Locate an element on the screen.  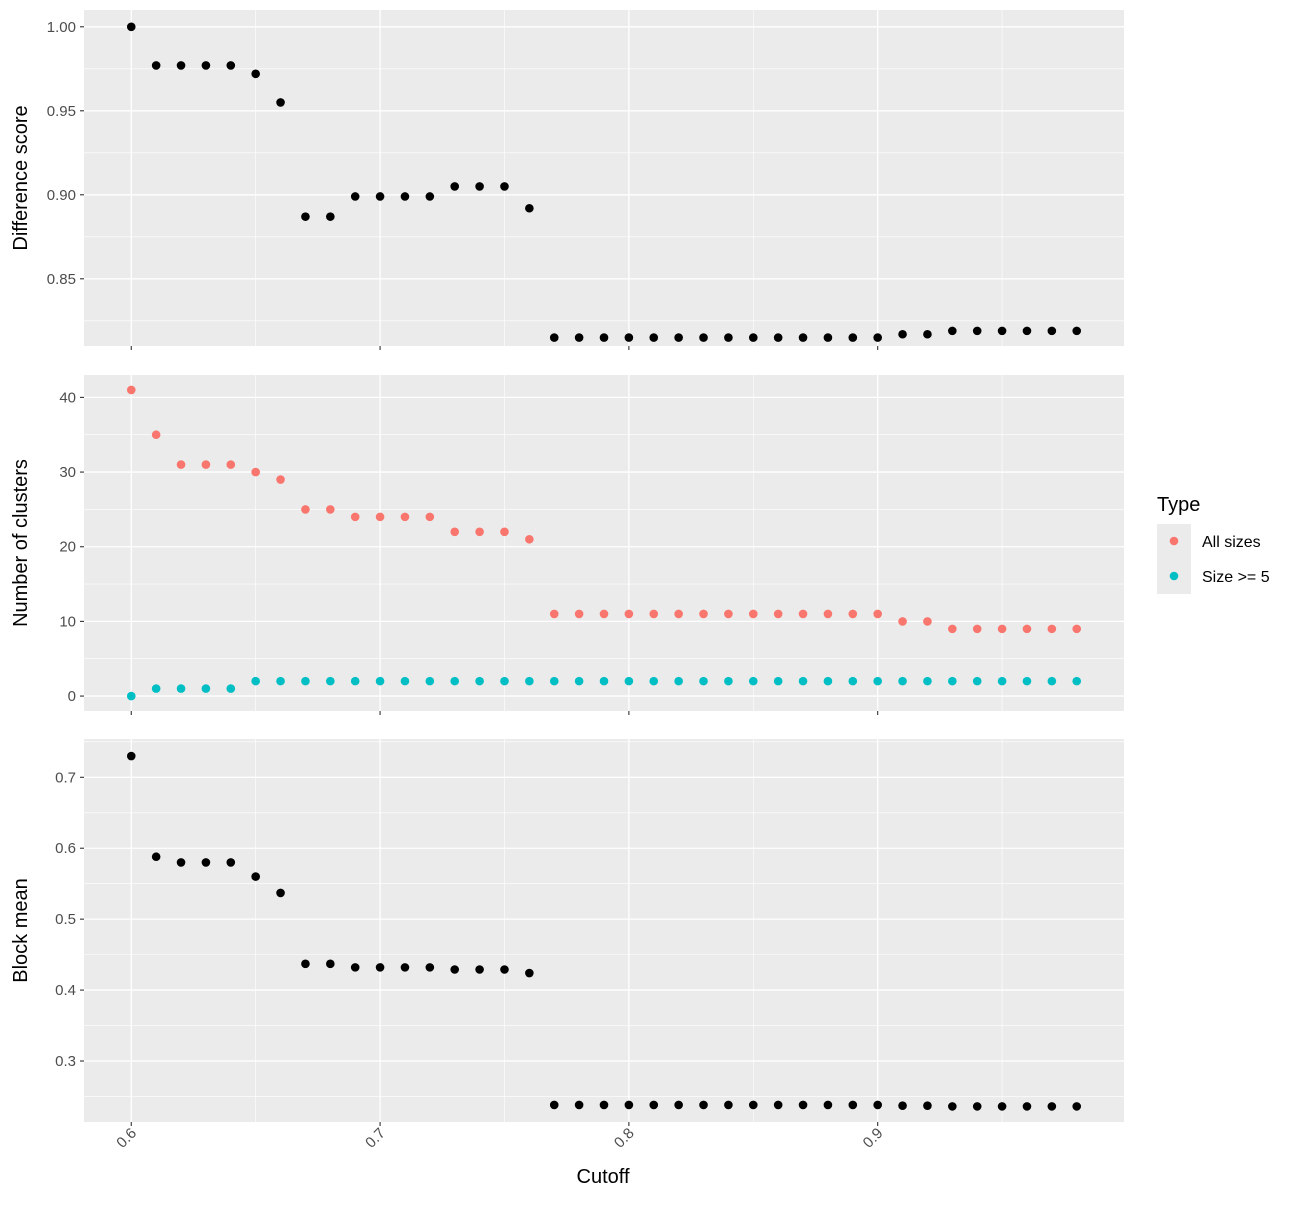
legend-title: Type is located at coordinates (1178, 505).